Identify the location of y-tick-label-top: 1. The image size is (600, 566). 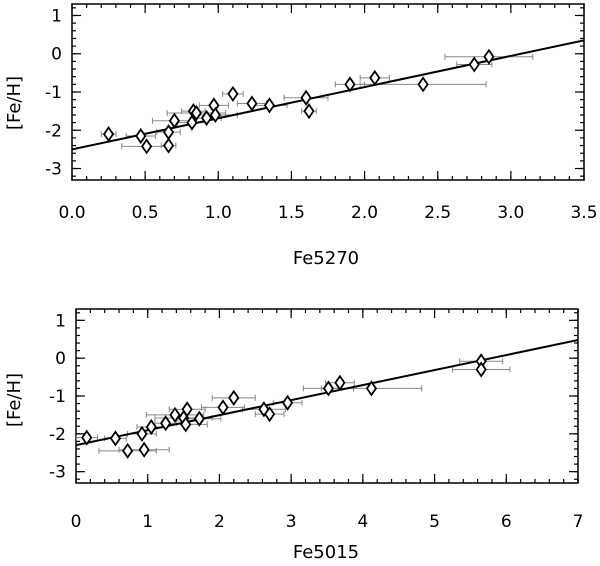
(56, 16).